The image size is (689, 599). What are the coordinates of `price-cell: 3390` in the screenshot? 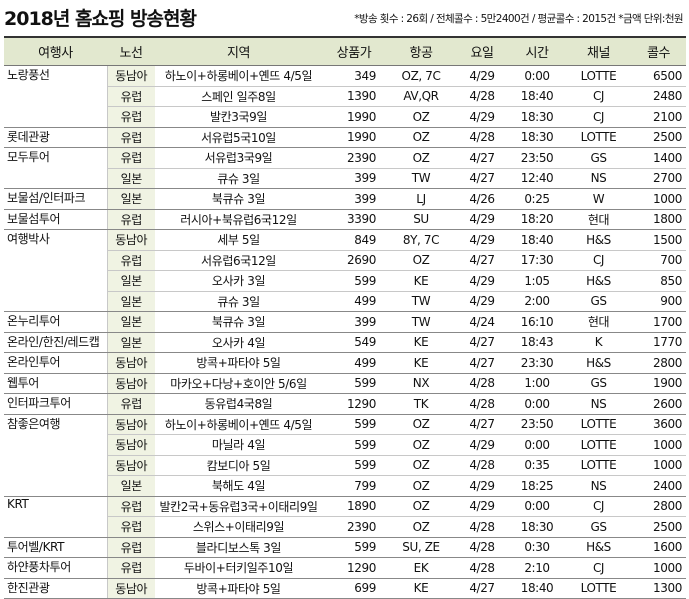 It's located at (354, 219).